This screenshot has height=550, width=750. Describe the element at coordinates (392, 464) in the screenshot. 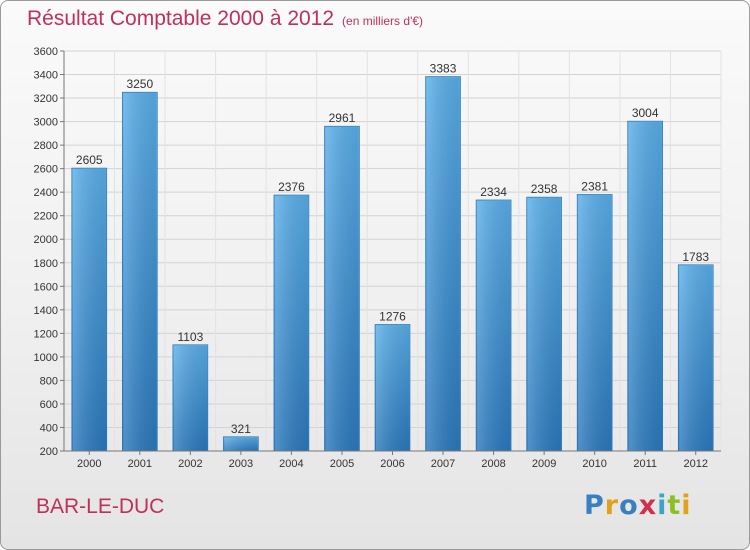

I see `x-tick-label: 2006` at that location.